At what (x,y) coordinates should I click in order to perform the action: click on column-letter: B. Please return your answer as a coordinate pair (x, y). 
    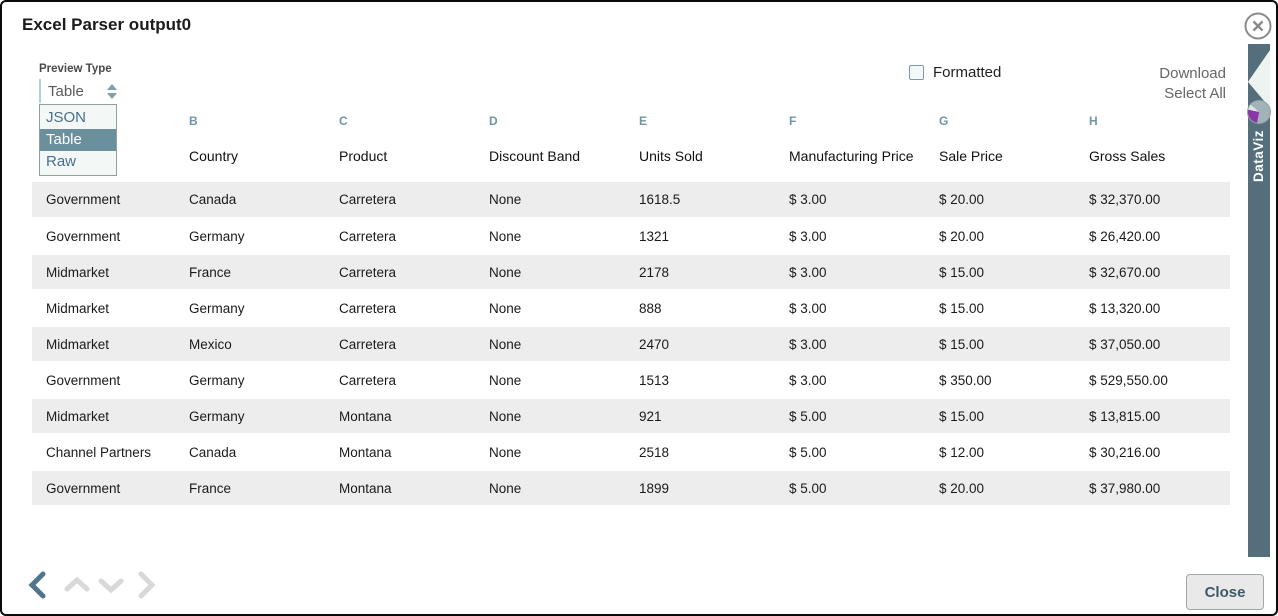
    Looking at the image, I should click on (193, 121).